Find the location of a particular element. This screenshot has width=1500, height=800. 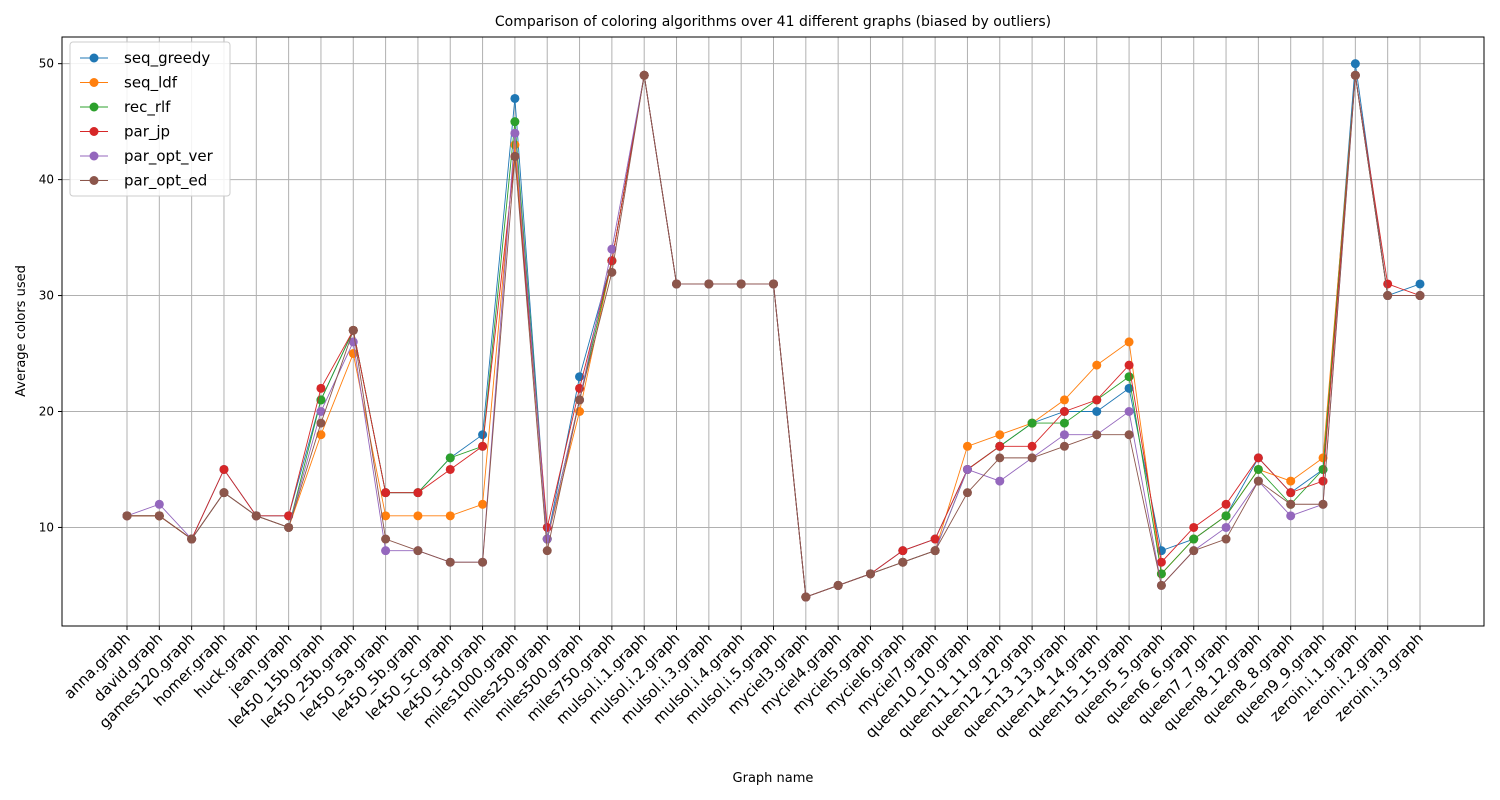

legend-label: rec_rlf is located at coordinates (147, 107).